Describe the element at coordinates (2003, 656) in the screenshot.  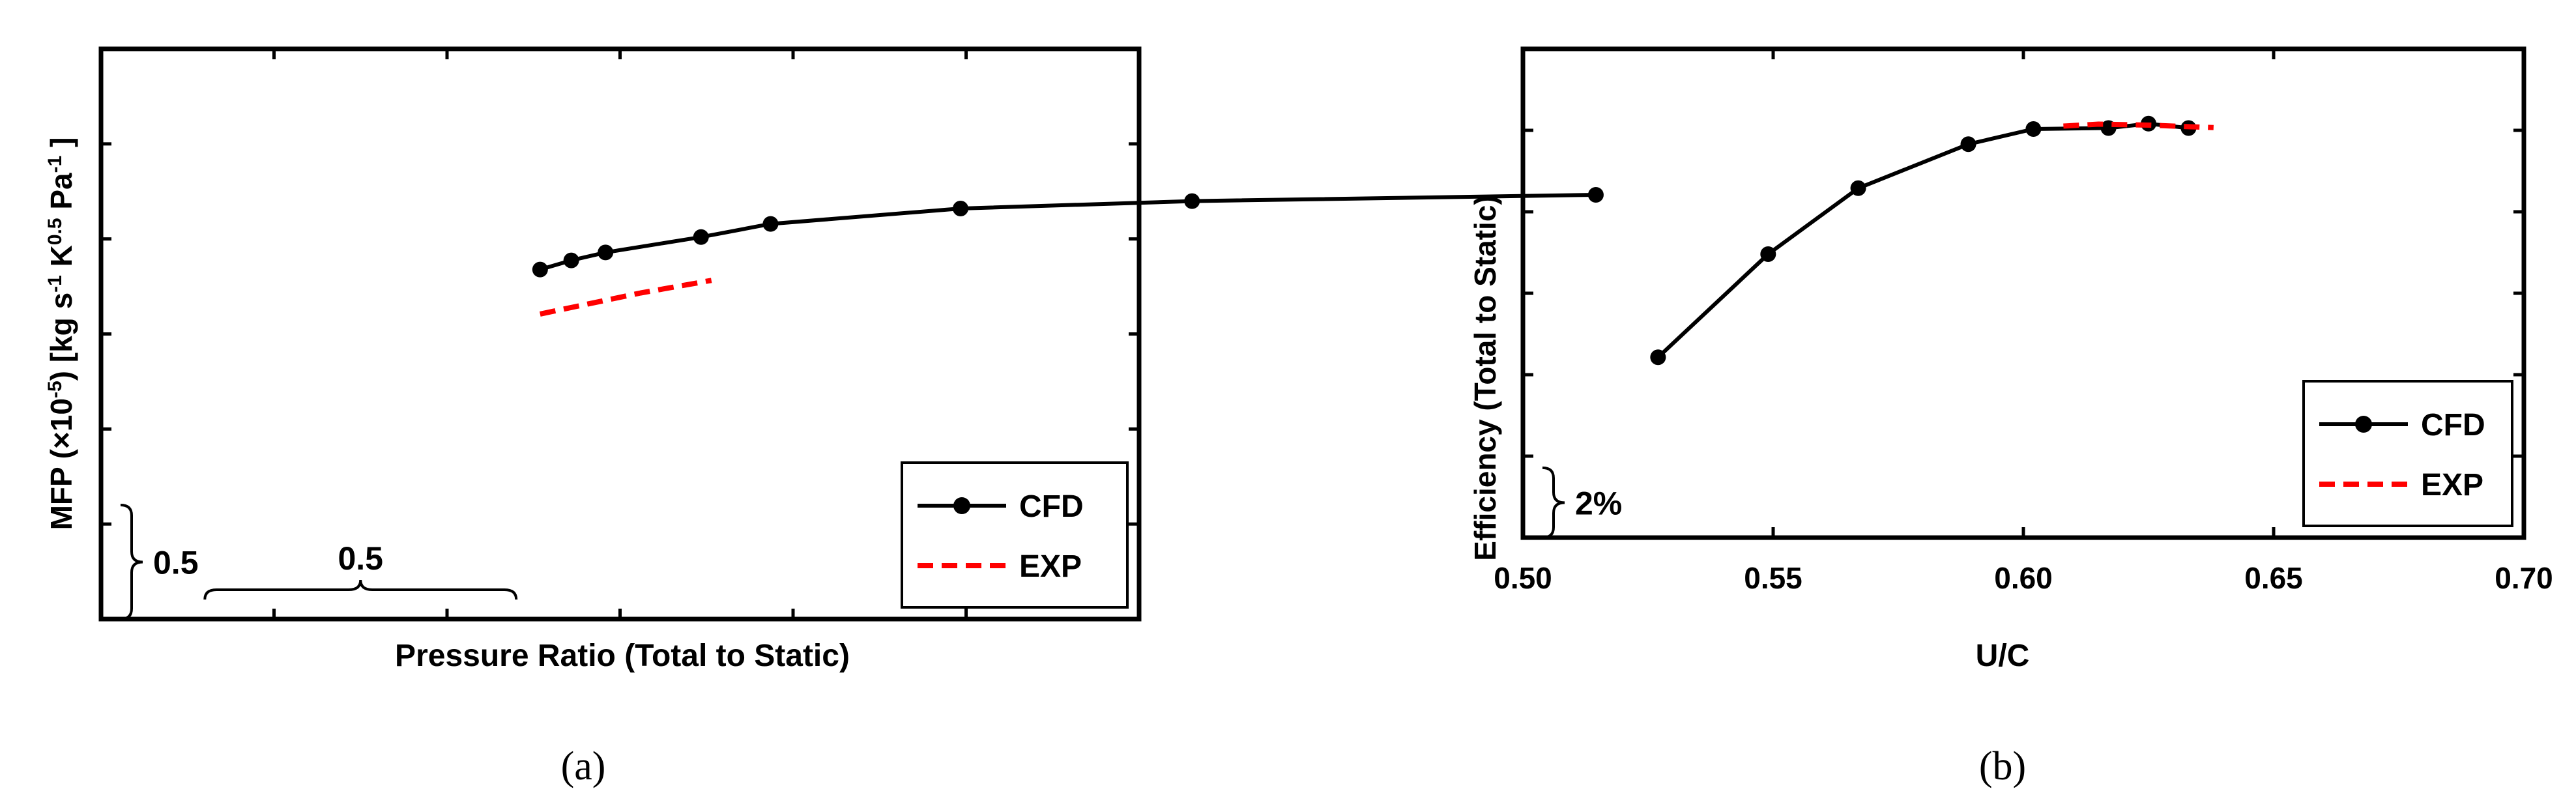
I see `x-axis-label: U/C` at that location.